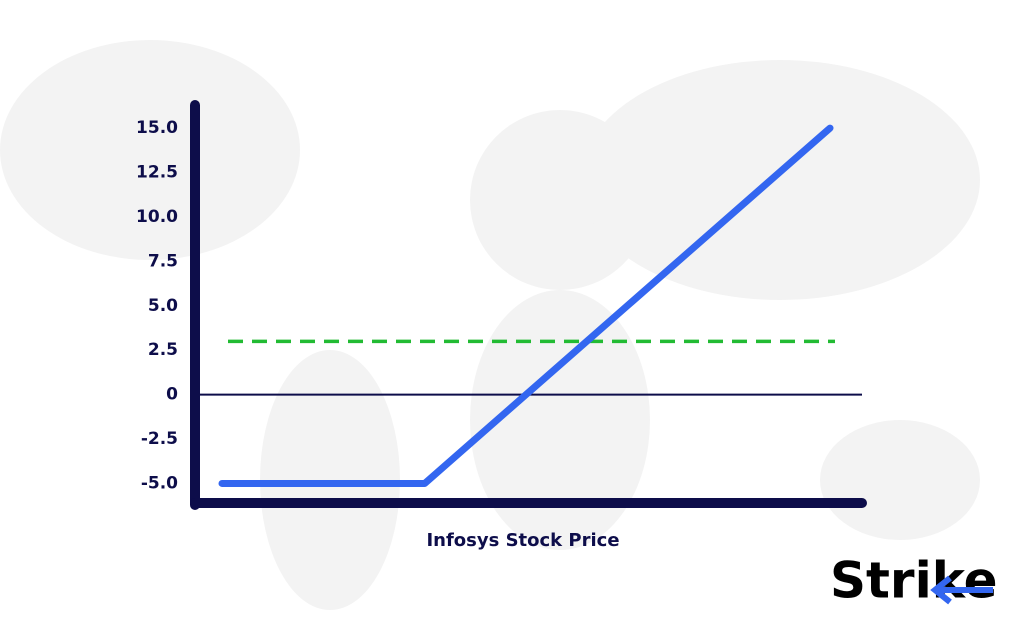  I want to click on y-tick-label: 15.0, so click(157, 128).